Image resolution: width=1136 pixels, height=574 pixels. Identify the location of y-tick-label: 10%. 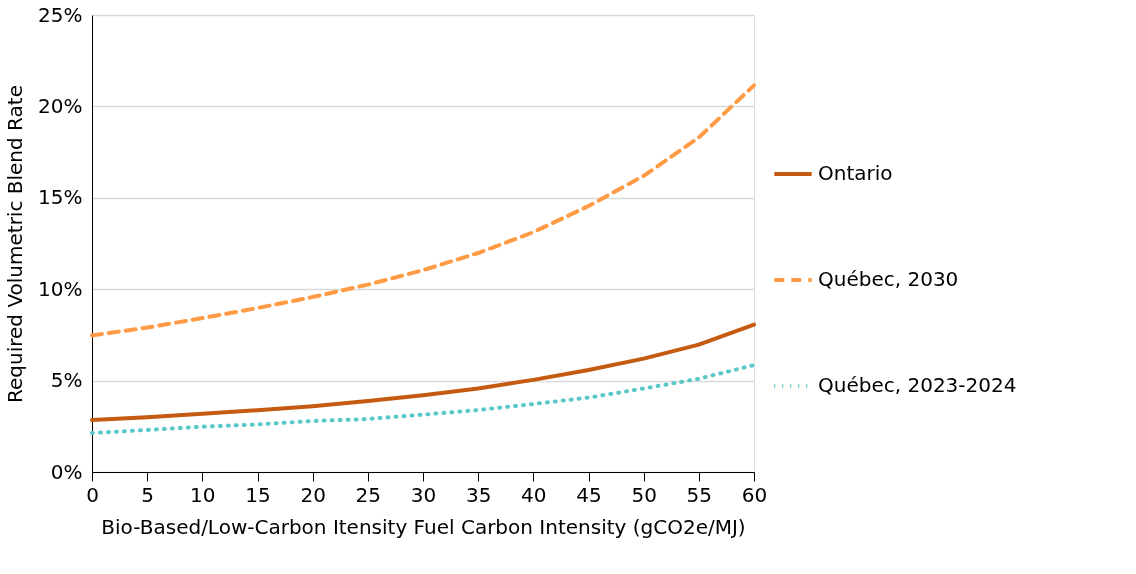
(60, 288).